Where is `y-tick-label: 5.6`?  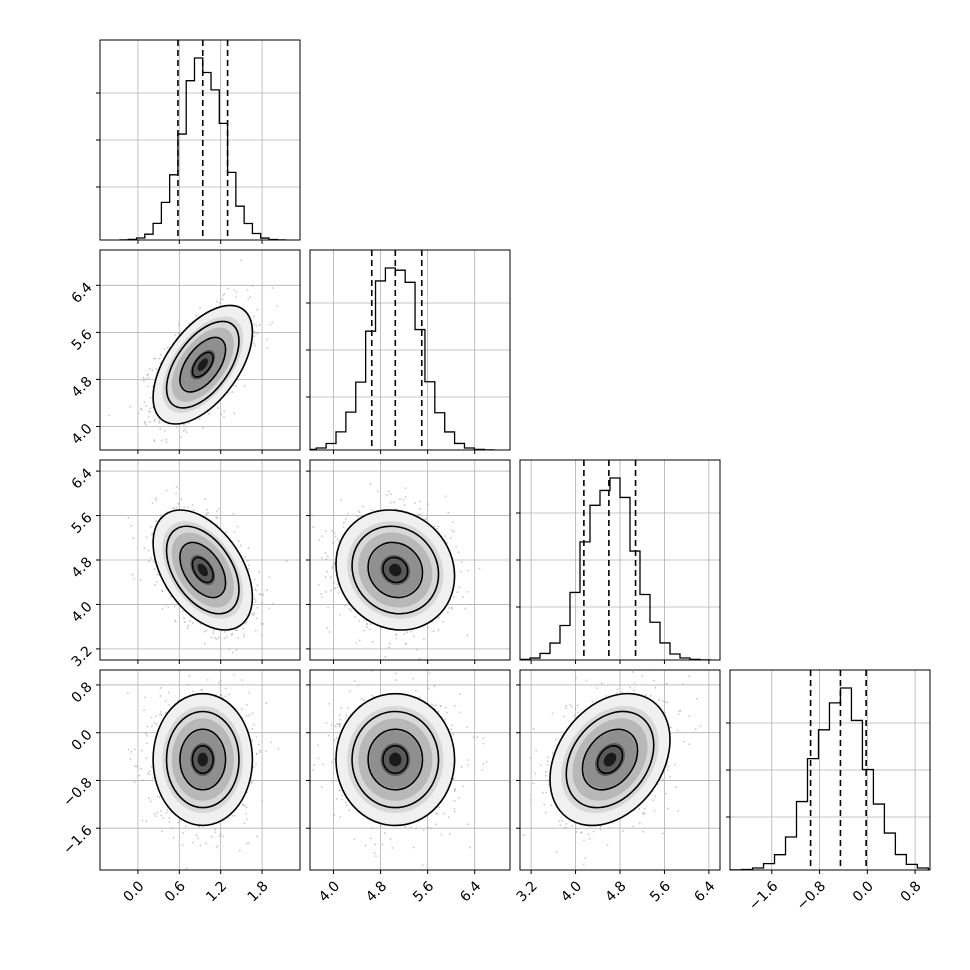
y-tick-label: 5.6 is located at coordinates (82, 340).